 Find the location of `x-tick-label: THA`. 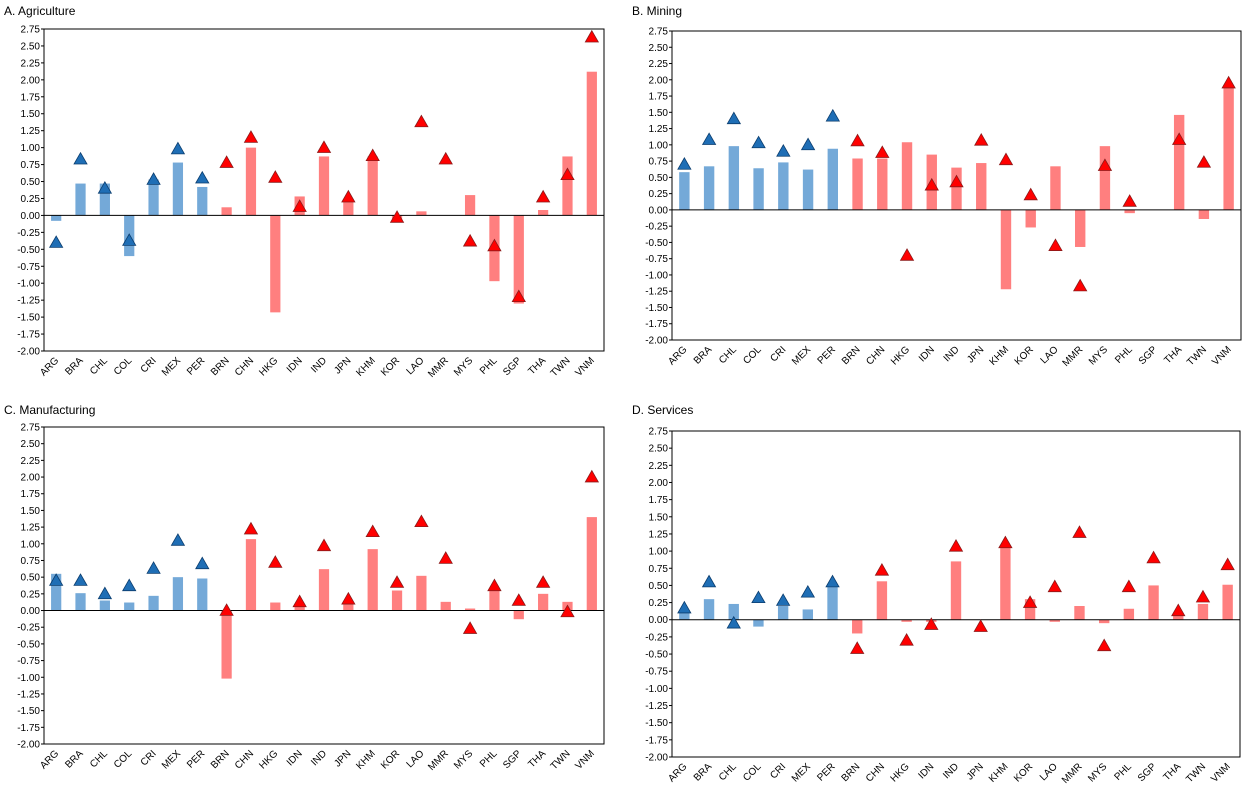

x-tick-label: THA is located at coordinates (537, 366).